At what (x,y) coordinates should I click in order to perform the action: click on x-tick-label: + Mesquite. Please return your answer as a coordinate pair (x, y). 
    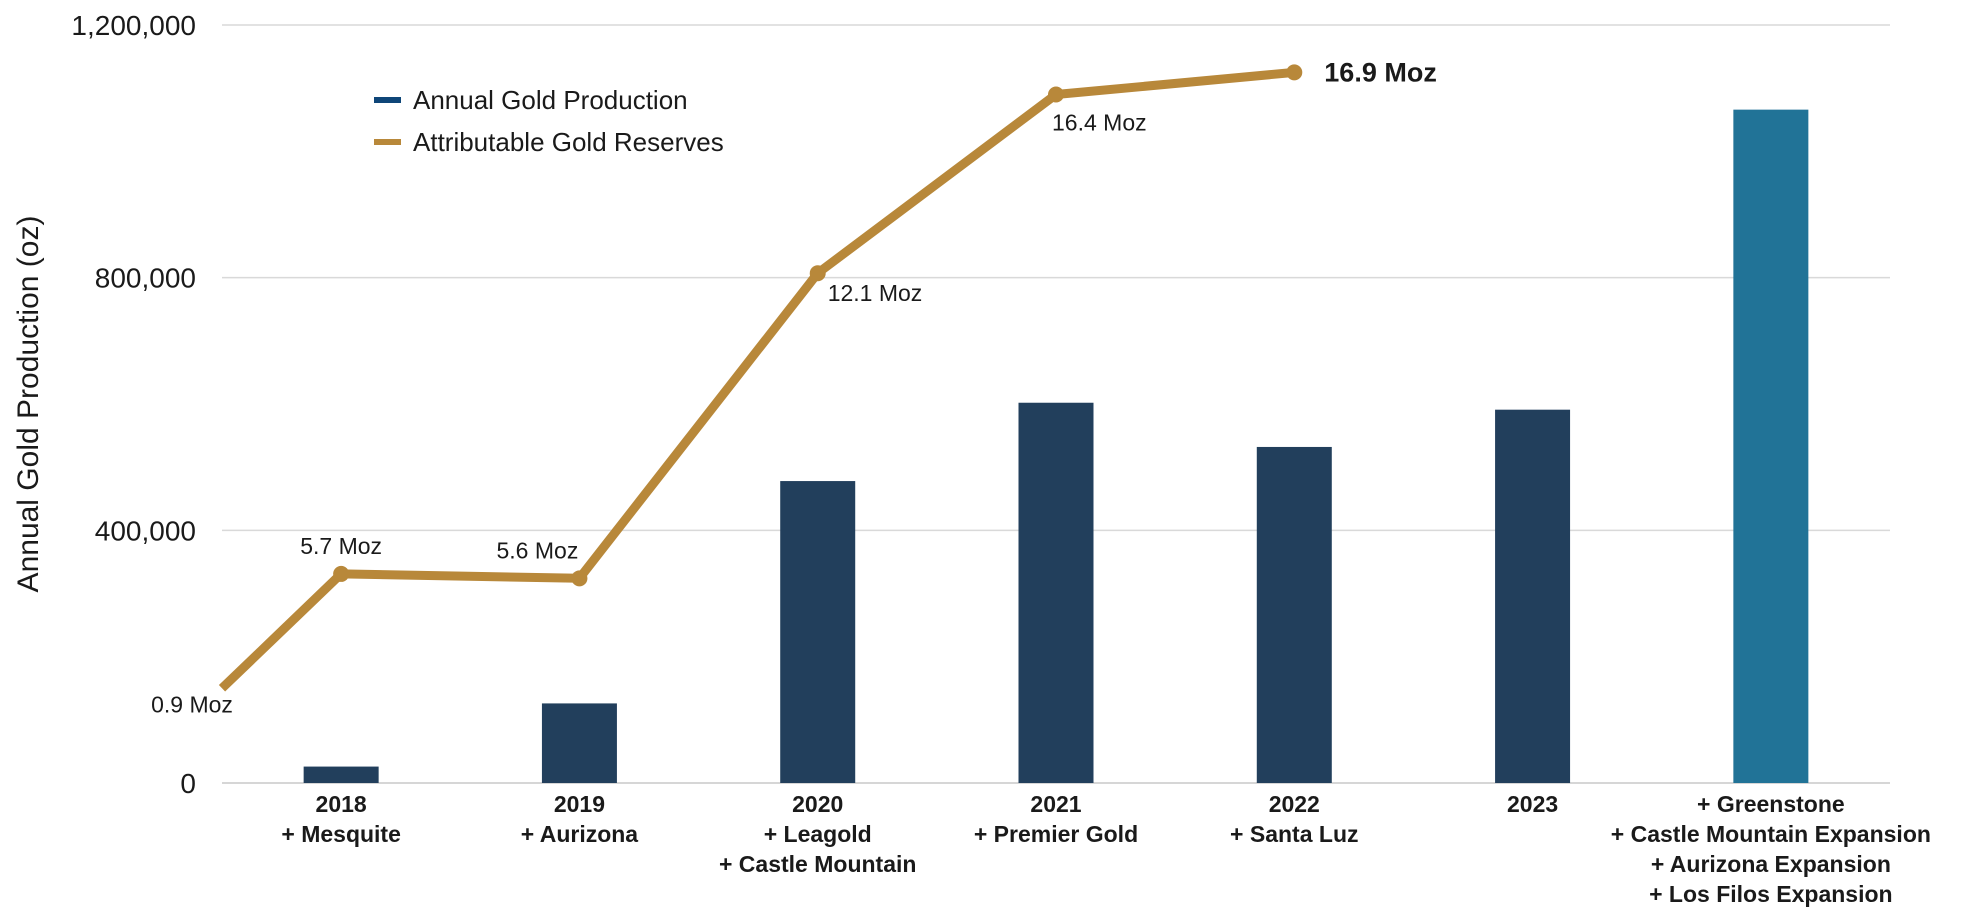
    Looking at the image, I should click on (341, 834).